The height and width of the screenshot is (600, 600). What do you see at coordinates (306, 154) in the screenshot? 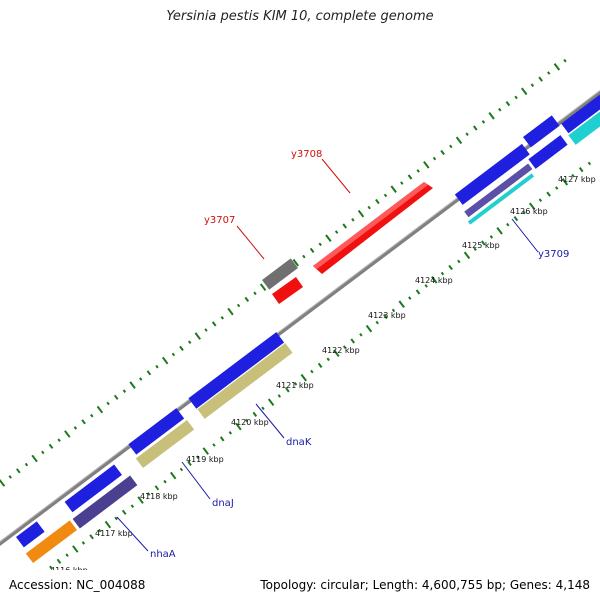
I see `gene-label-y3708: y3708` at bounding box center [306, 154].